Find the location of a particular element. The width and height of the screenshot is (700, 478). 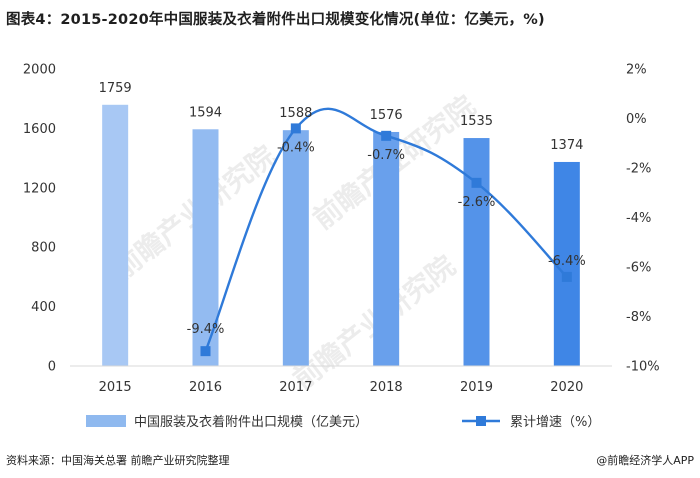

x-tick-label: 2016 is located at coordinates (205, 387).